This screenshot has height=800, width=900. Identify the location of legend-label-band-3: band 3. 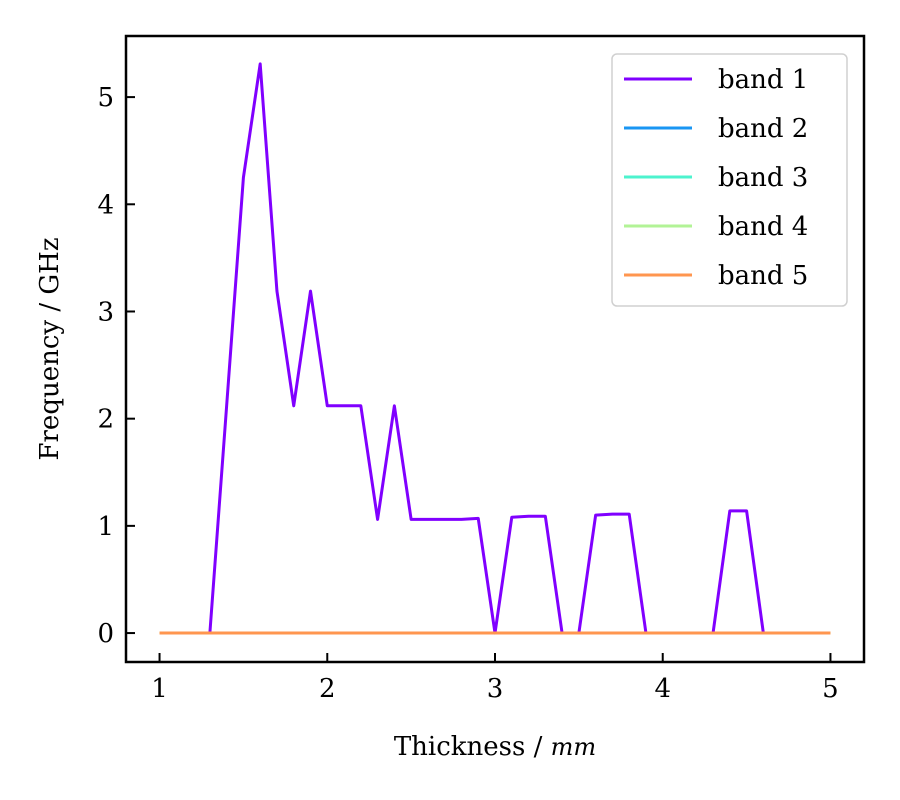
(763, 178).